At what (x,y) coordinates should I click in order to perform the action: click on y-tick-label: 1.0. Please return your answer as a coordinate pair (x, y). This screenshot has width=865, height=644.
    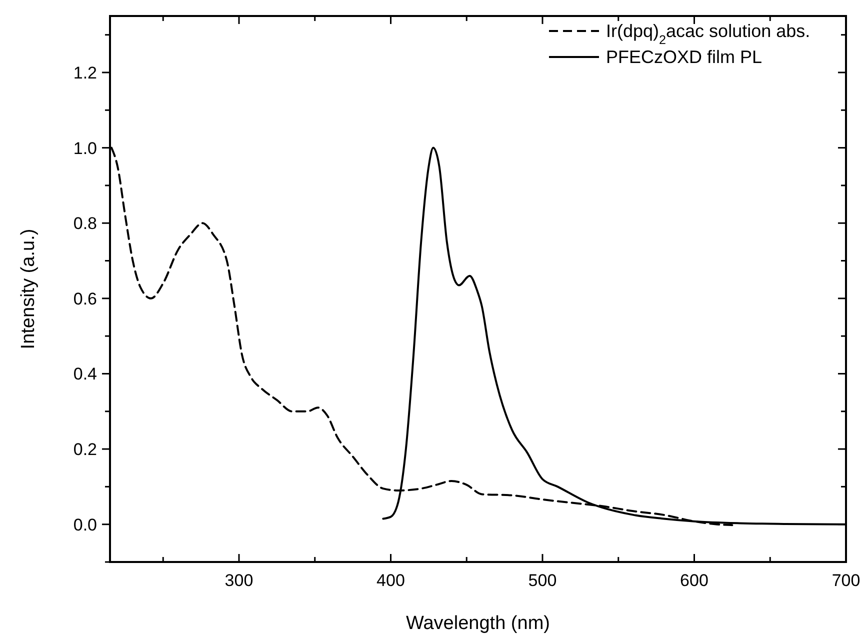
    Looking at the image, I should click on (85, 148).